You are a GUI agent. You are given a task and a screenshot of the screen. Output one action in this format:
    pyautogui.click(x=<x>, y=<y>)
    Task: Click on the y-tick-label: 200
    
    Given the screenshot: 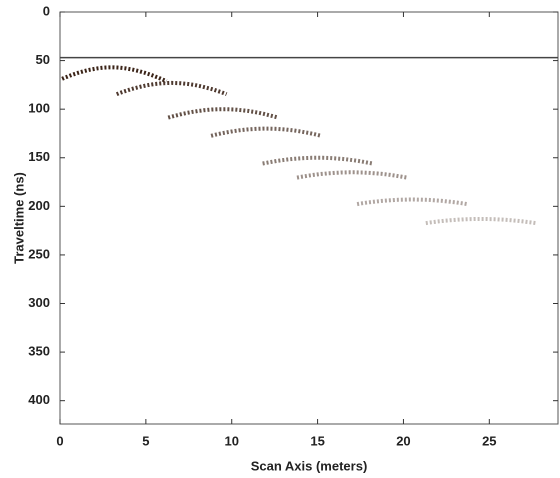 What is the action you would take?
    pyautogui.click(x=39, y=205)
    